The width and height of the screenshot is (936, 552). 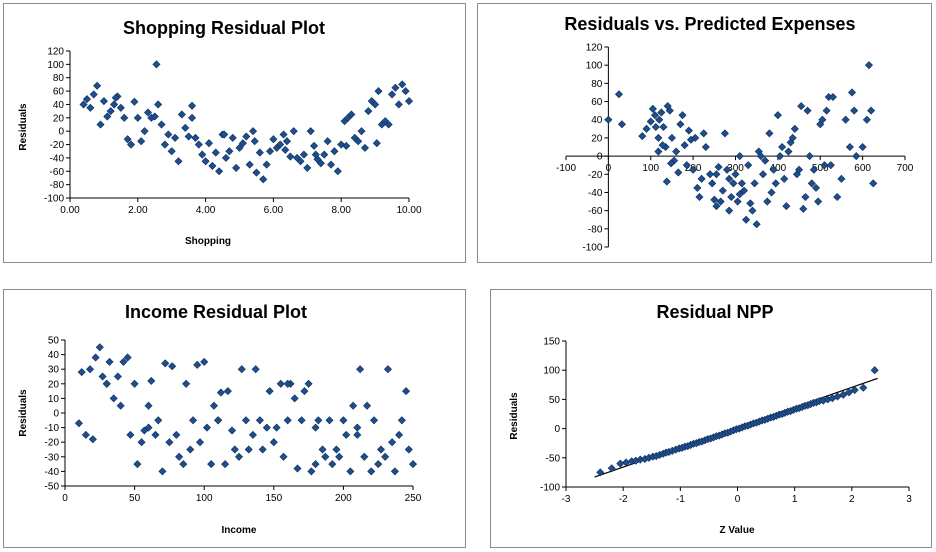 What do you see at coordinates (551, 342) in the screenshot?
I see `y-tick-label: 150` at bounding box center [551, 342].